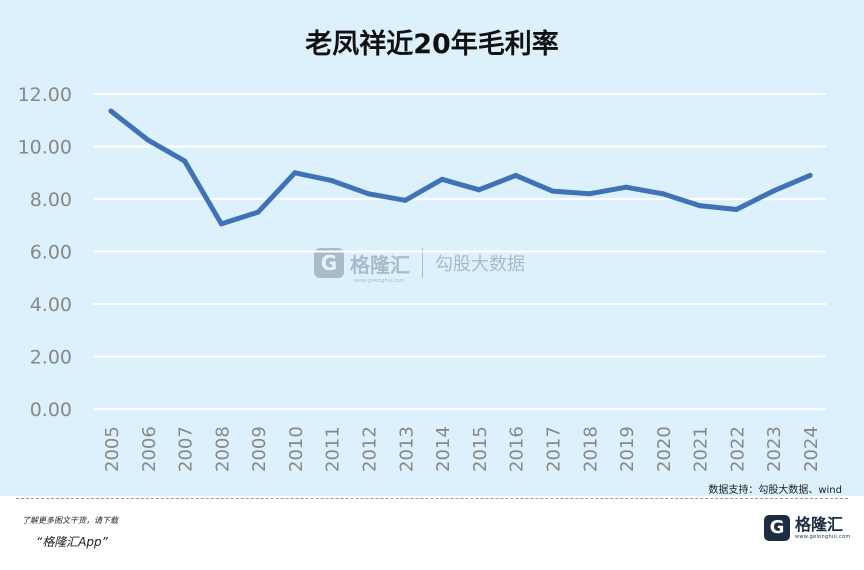 The height and width of the screenshot is (570, 864). Describe the element at coordinates (443, 449) in the screenshot. I see `x-tick-label: 2014` at that location.